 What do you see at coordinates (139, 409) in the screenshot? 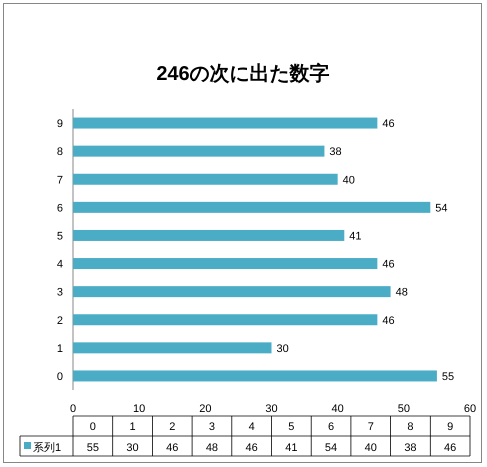
I see `x-tick-label: 10` at bounding box center [139, 409].